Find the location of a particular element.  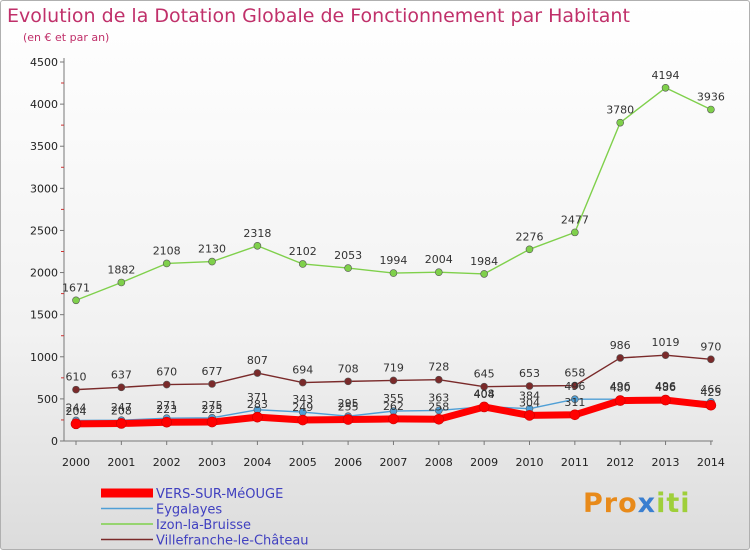

data-label: 719 is located at coordinates (393, 367).